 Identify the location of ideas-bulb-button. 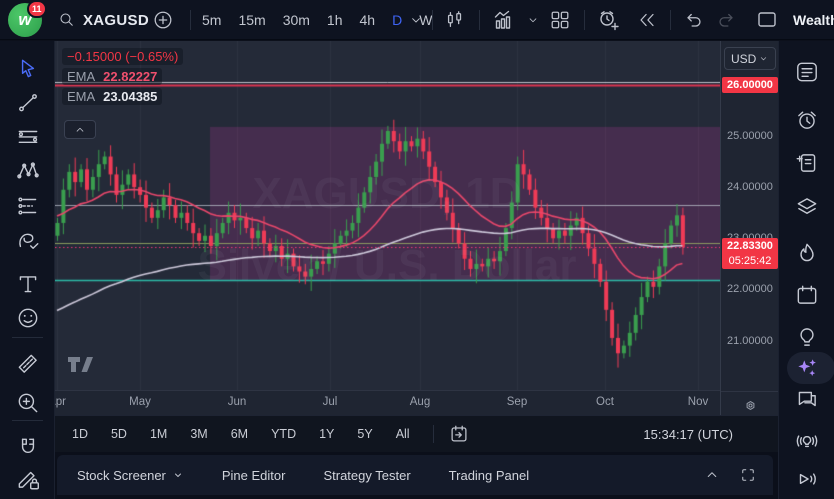
(807, 337).